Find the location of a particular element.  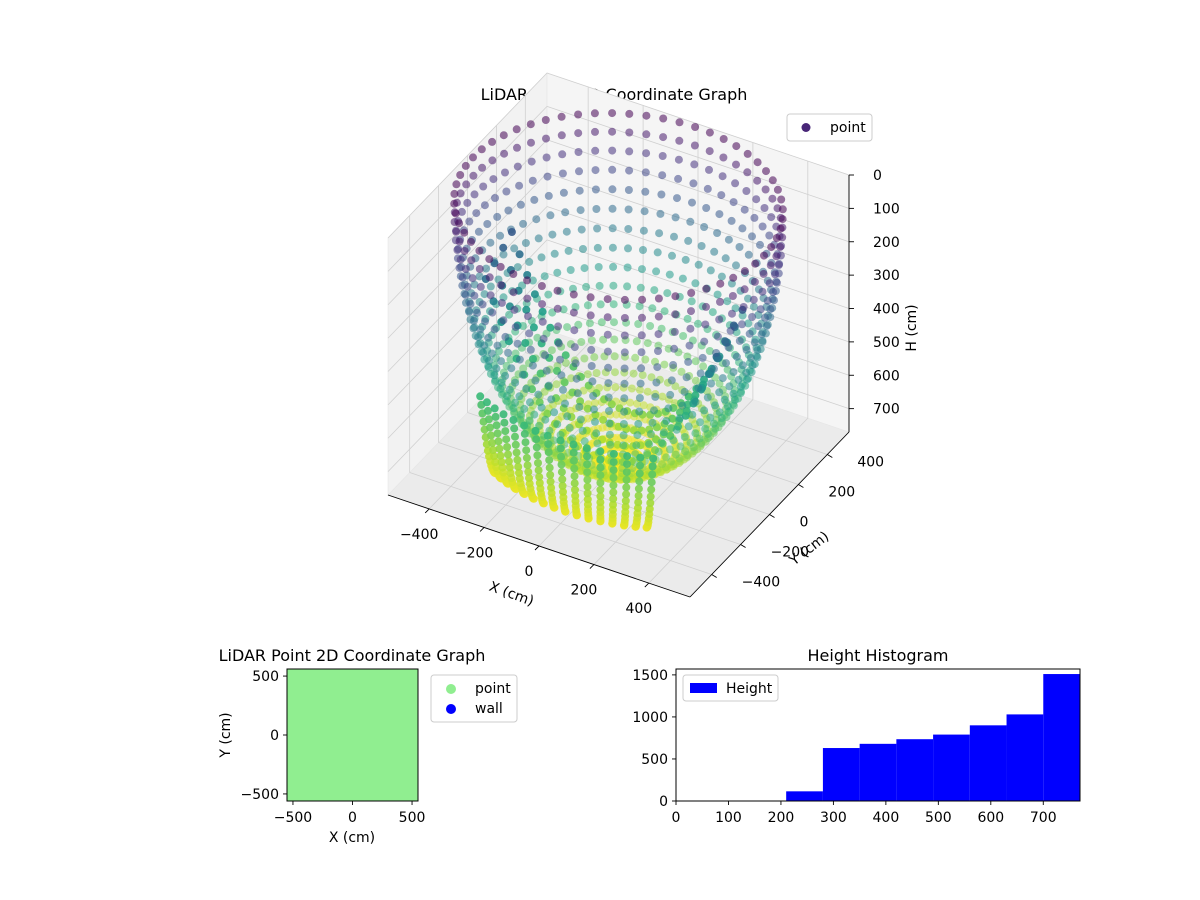

z-tick-label: 0 is located at coordinates (877, 176).